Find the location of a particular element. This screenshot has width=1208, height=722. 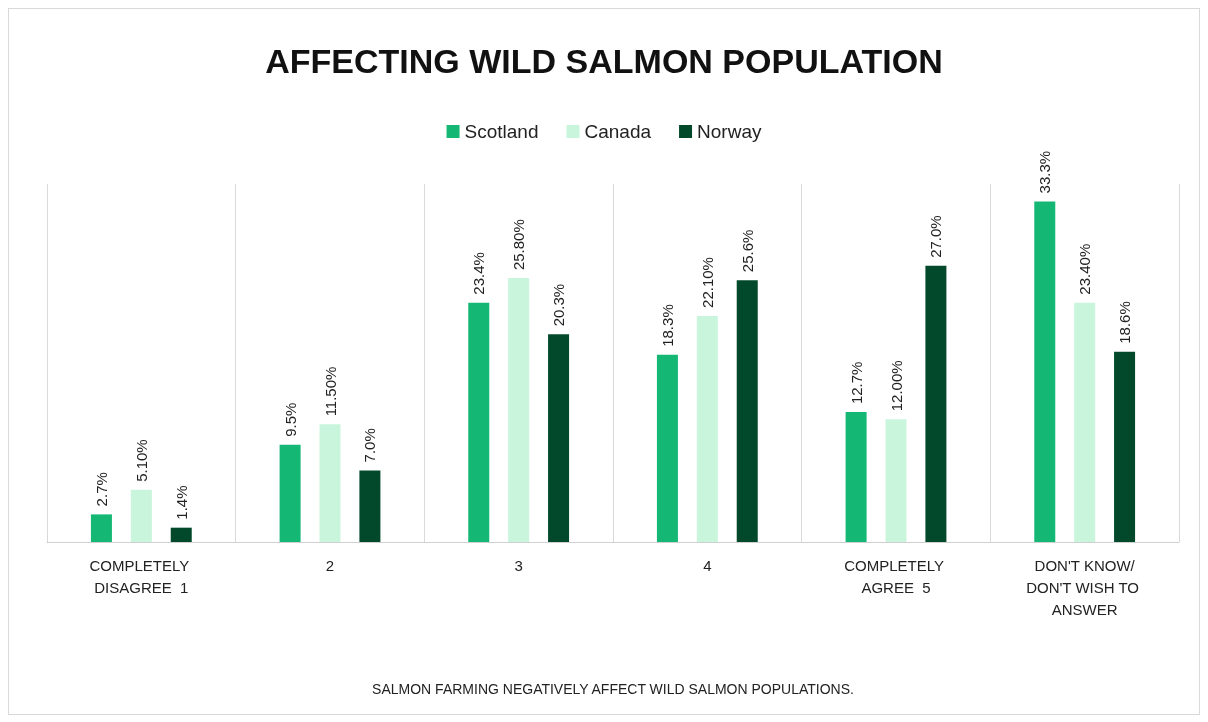

x-tick-label: DON'T KNOW/DON'T WISH TO ANSWER is located at coordinates (1085, 587).